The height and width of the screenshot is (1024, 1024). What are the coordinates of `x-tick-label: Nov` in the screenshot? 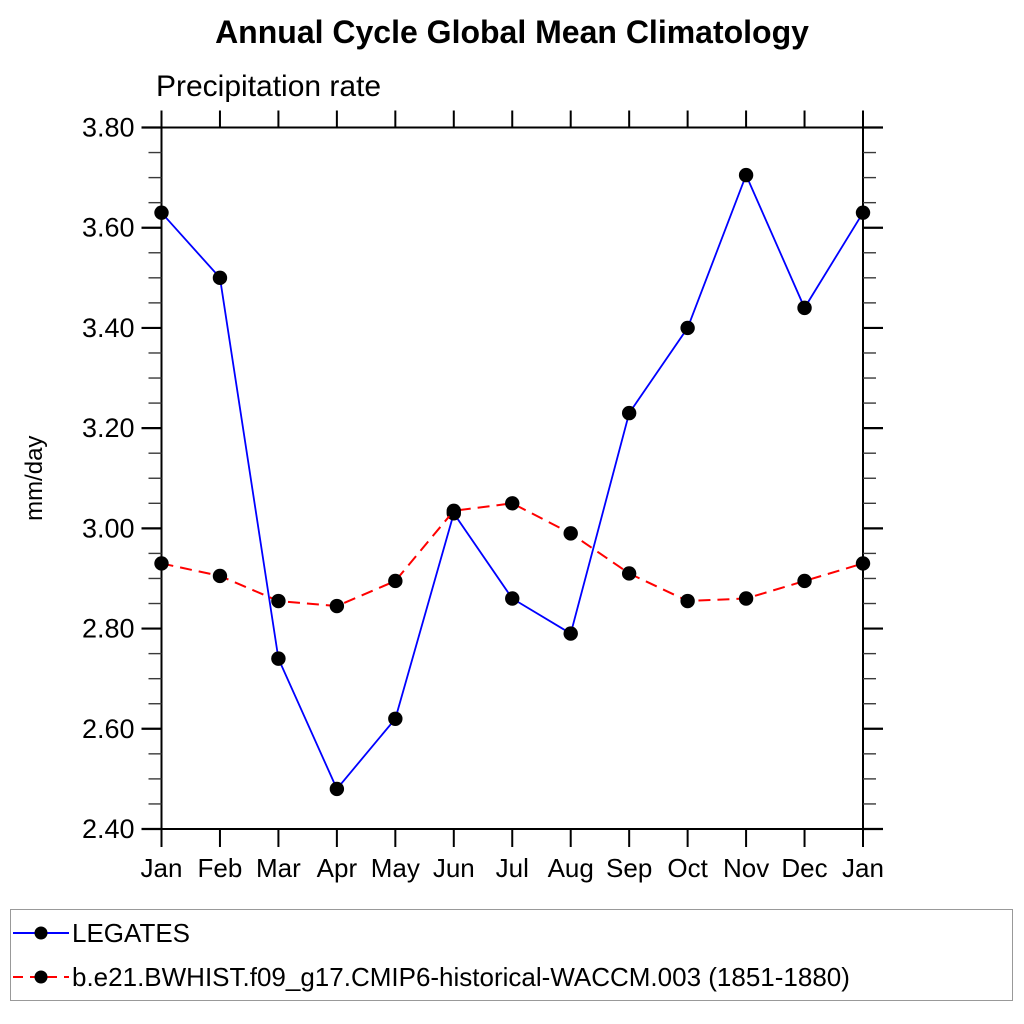 It's located at (746, 868).